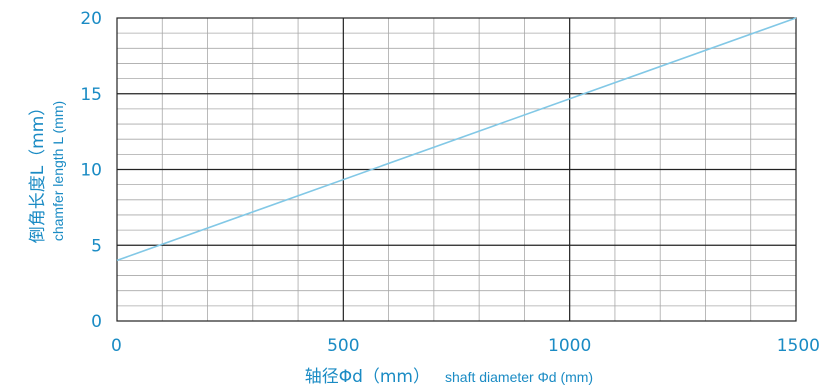 Image resolution: width=823 pixels, height=390 pixels. What do you see at coordinates (798, 346) in the screenshot?
I see `x-tick-label: 1500` at bounding box center [798, 346].